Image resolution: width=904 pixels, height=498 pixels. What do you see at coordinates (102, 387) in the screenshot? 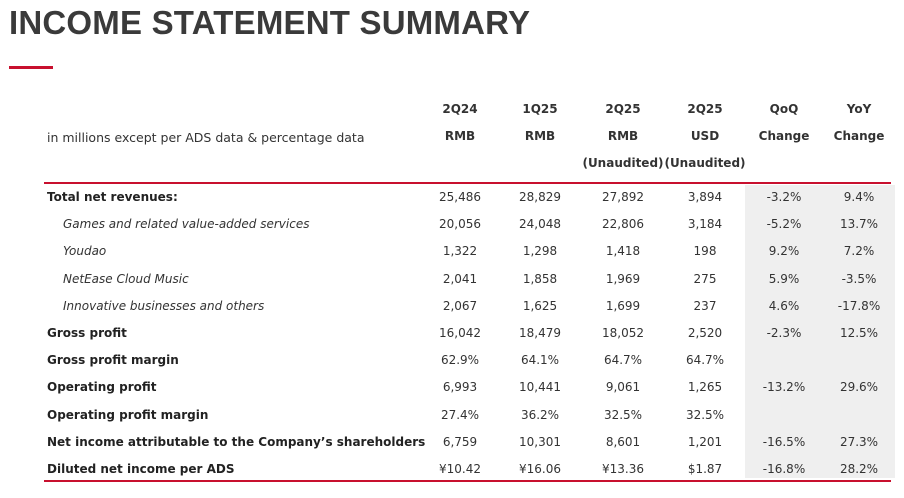
I see `row-label: Operating profit` at bounding box center [102, 387].